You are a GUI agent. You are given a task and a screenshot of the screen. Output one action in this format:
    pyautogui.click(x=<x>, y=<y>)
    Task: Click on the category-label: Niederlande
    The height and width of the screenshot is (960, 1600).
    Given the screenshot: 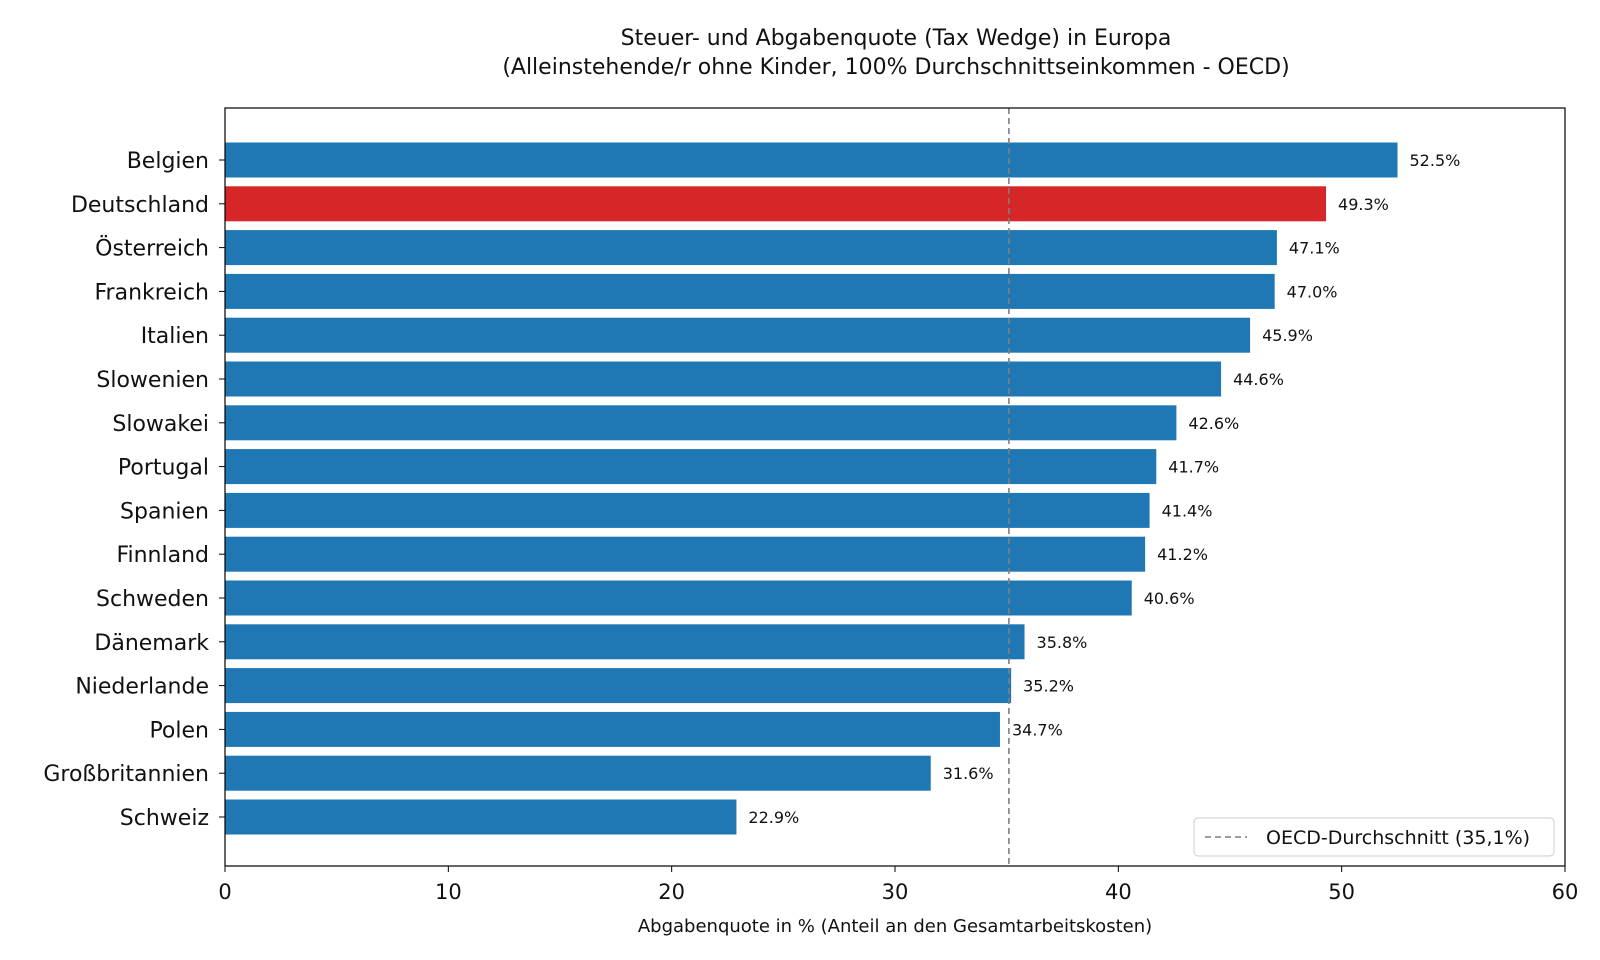 What is the action you would take?
    pyautogui.click(x=142, y=687)
    